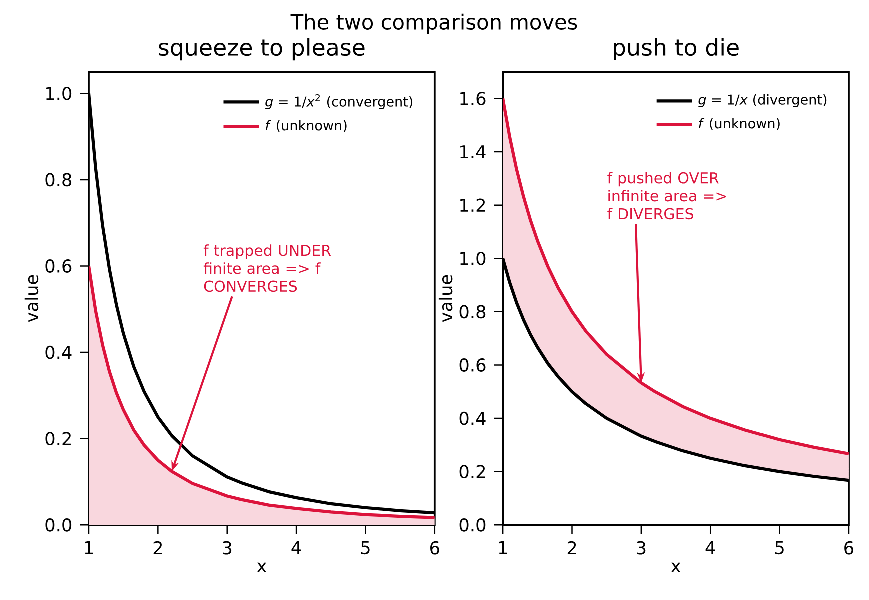 This screenshot has height=600, width=869. I want to click on chart-title: push to die, so click(676, 49).